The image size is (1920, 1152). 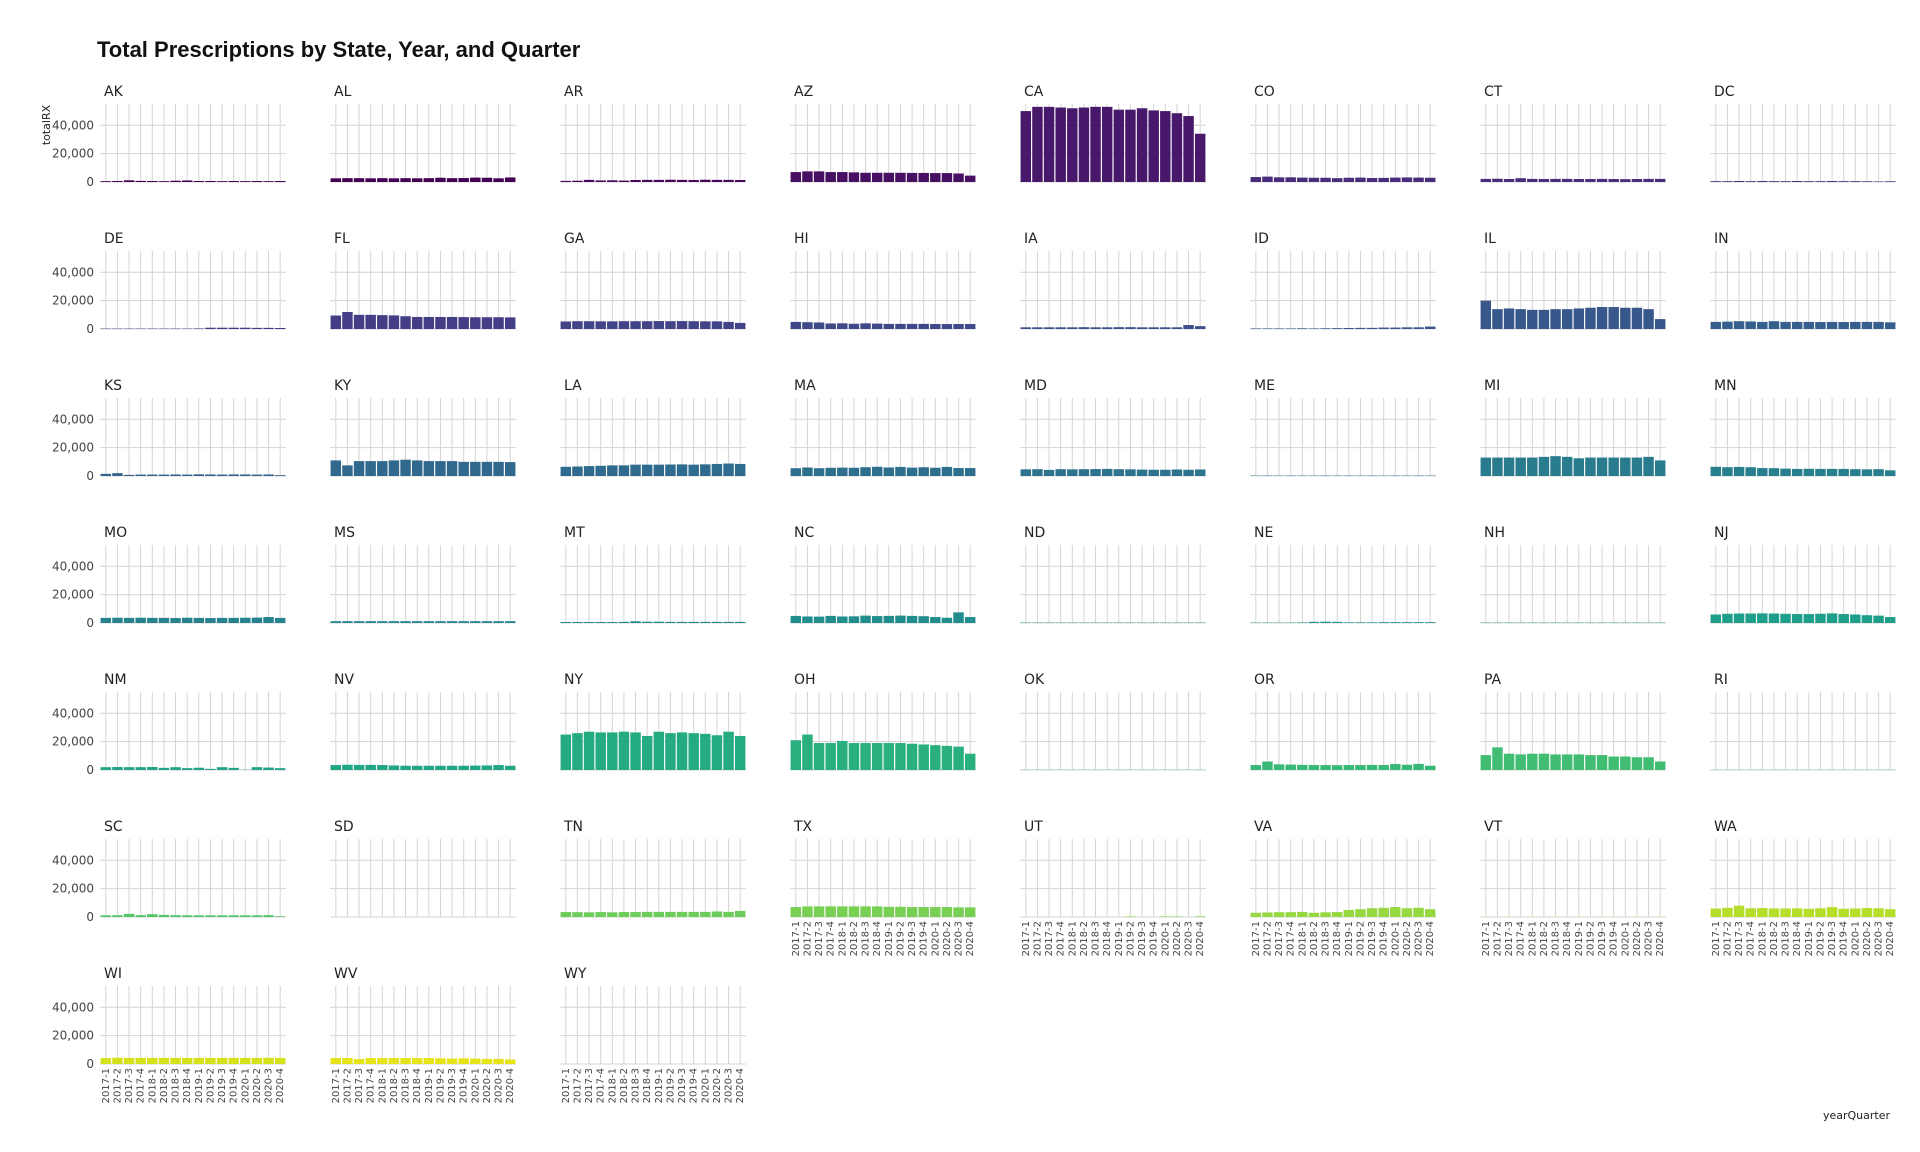 I want to click on facet-label: TN, so click(x=573, y=827).